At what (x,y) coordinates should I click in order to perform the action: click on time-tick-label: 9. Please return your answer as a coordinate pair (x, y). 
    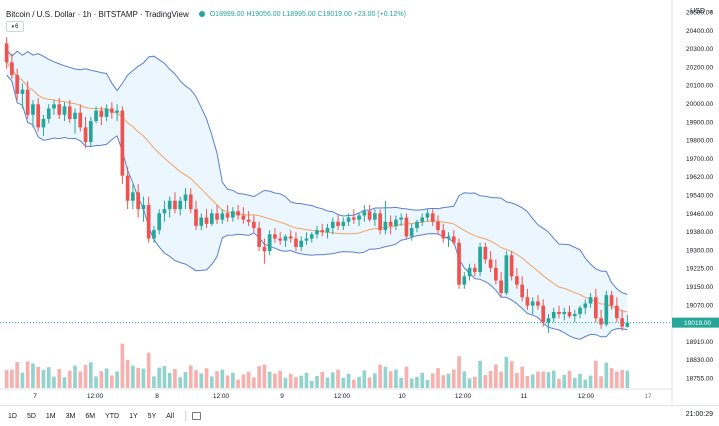
    Looking at the image, I should click on (282, 396).